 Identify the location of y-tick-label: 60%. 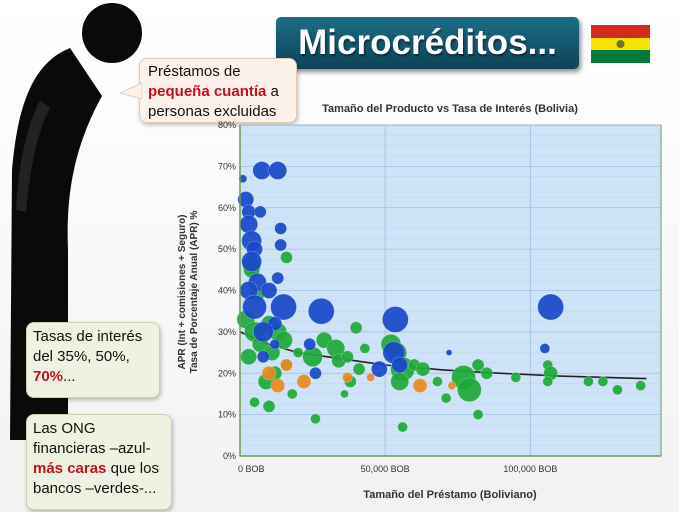
(227, 208).